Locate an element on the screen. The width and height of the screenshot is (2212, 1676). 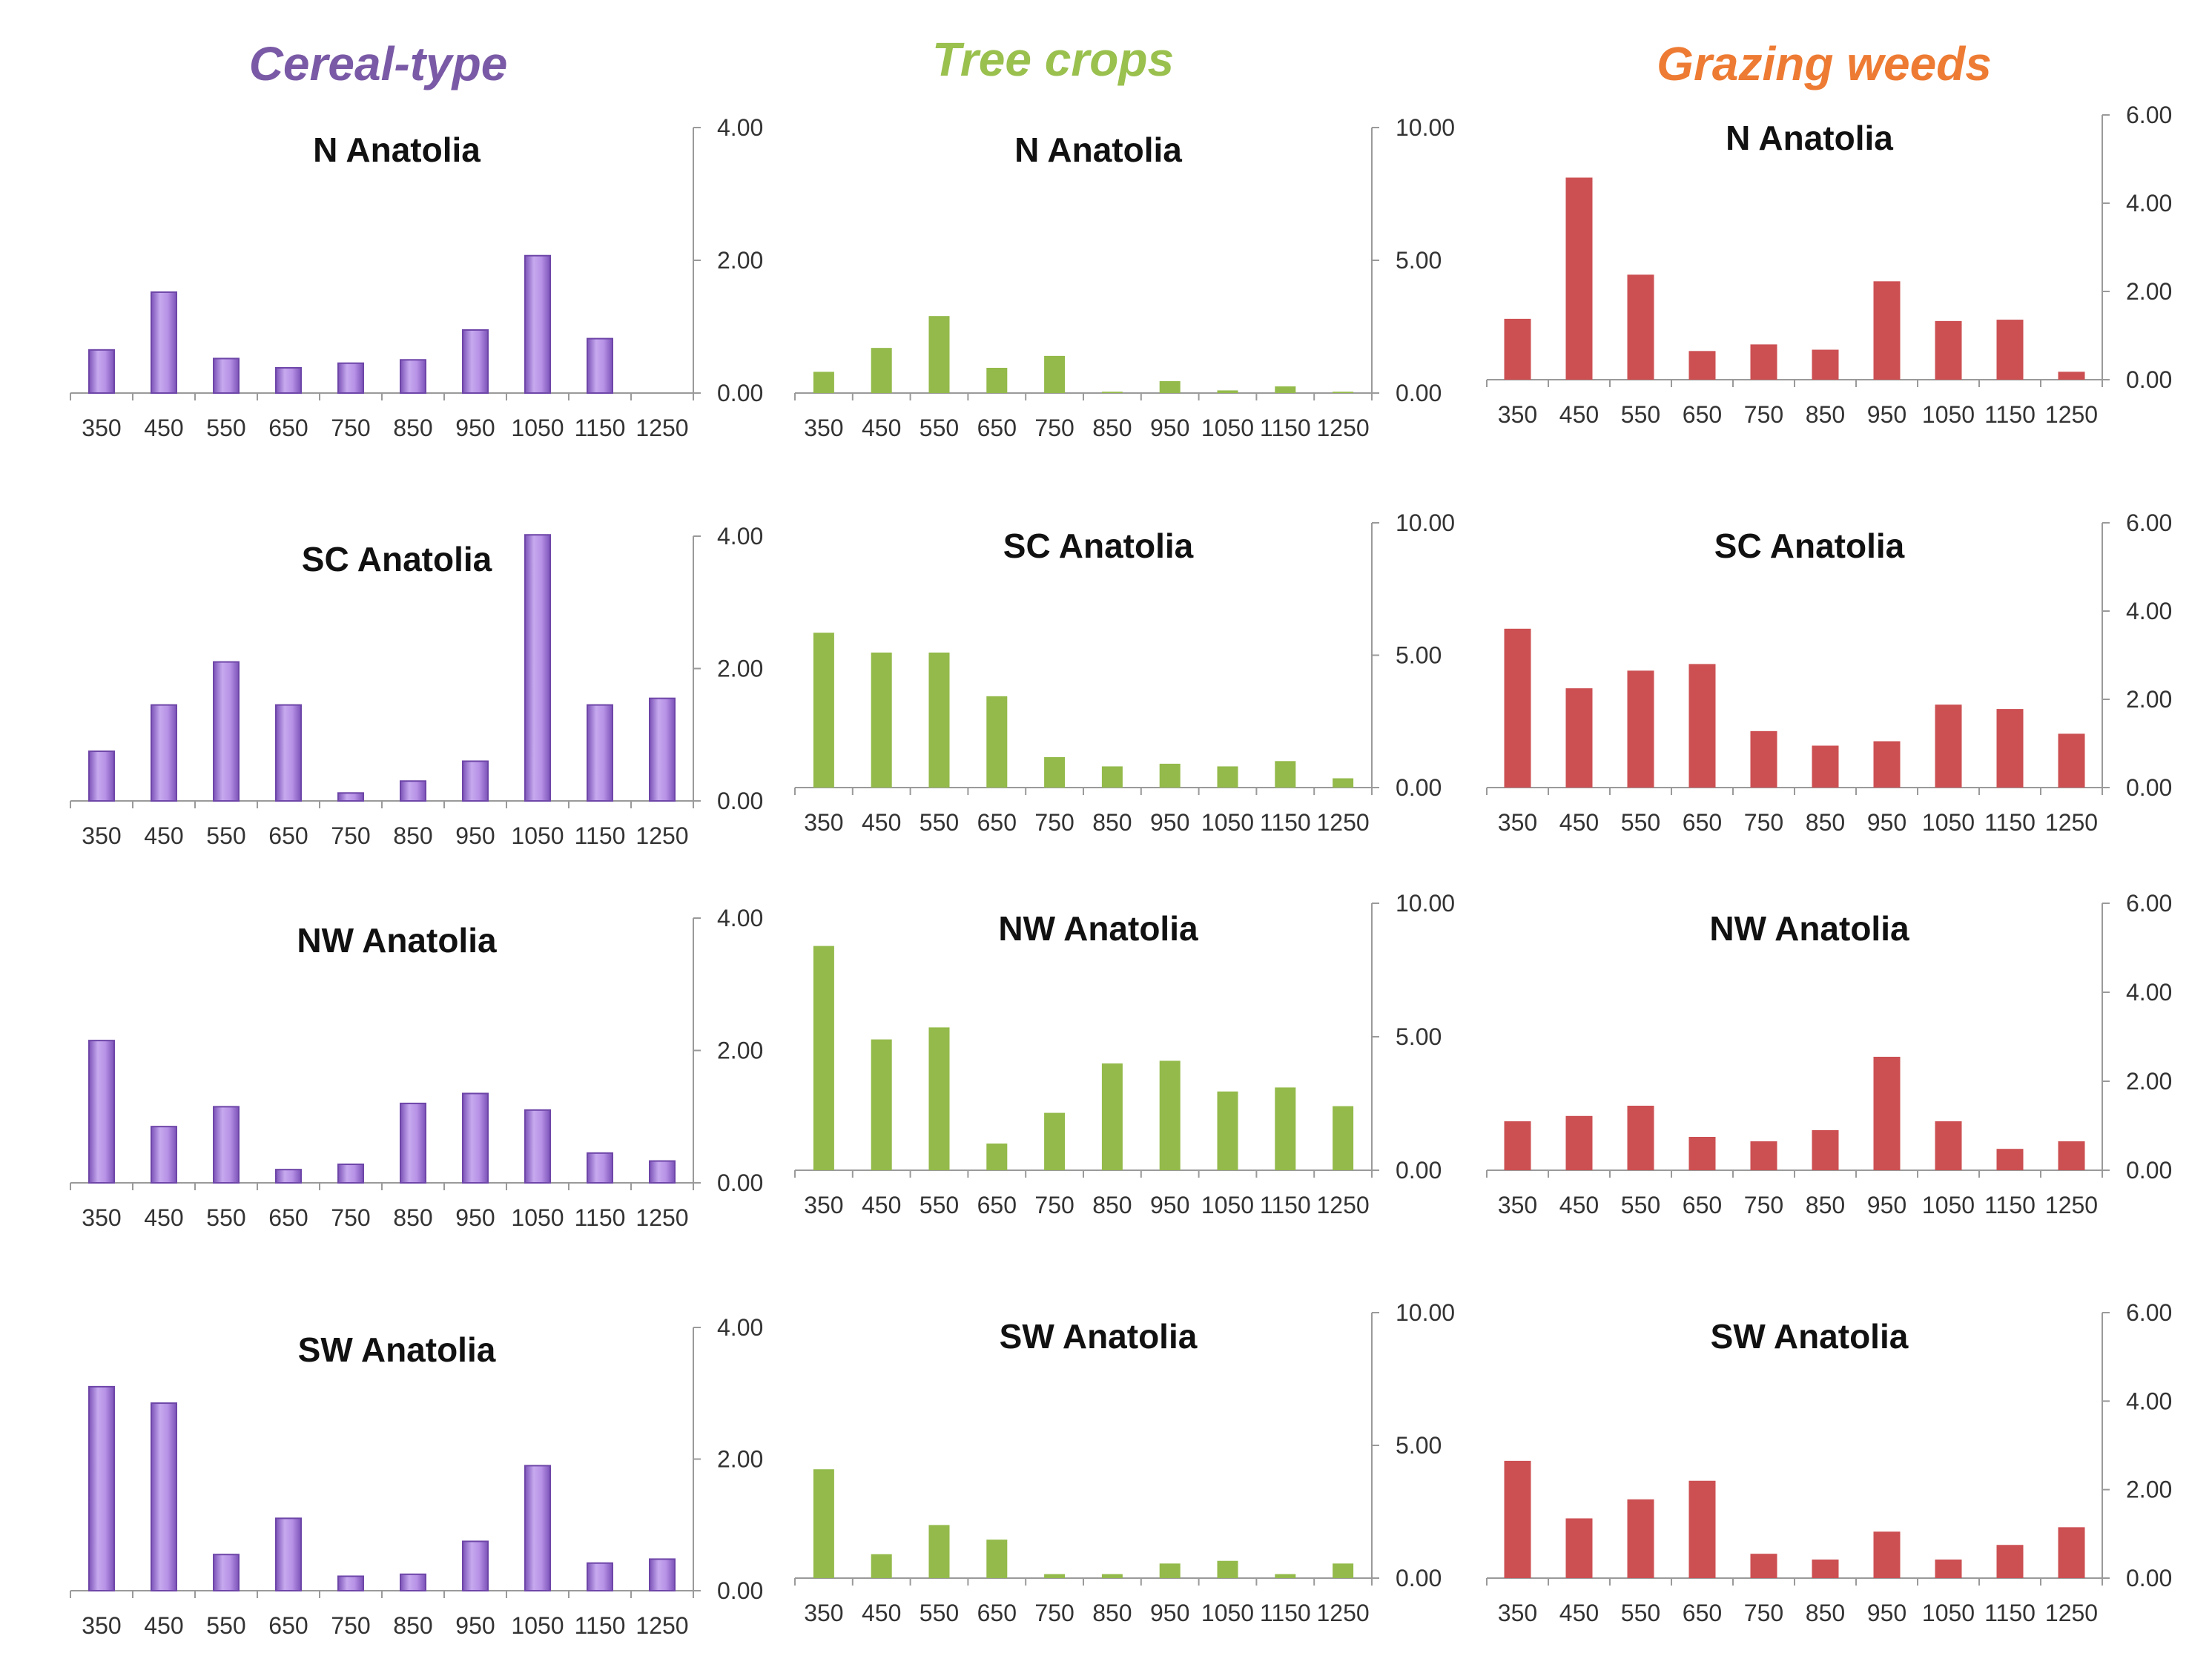
panel-title: SC Anatolia is located at coordinates (1098, 546).